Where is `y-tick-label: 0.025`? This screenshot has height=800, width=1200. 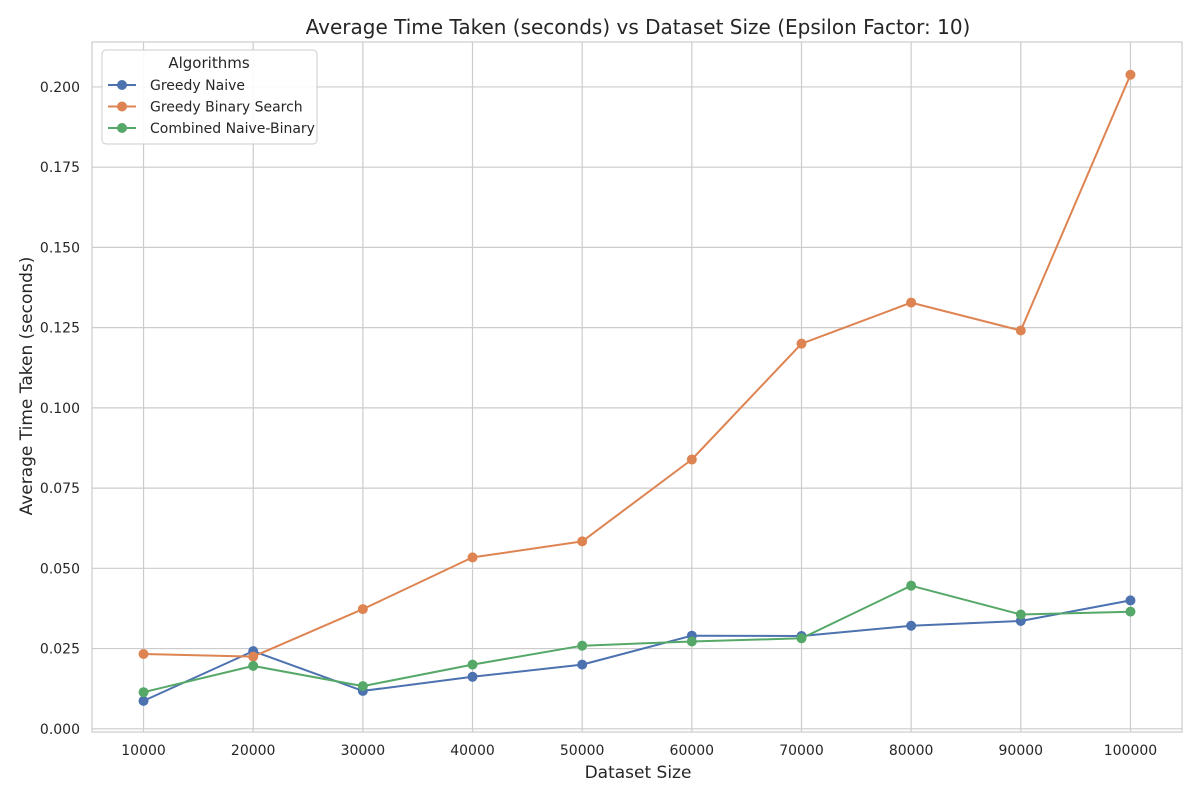 y-tick-label: 0.025 is located at coordinates (60, 650).